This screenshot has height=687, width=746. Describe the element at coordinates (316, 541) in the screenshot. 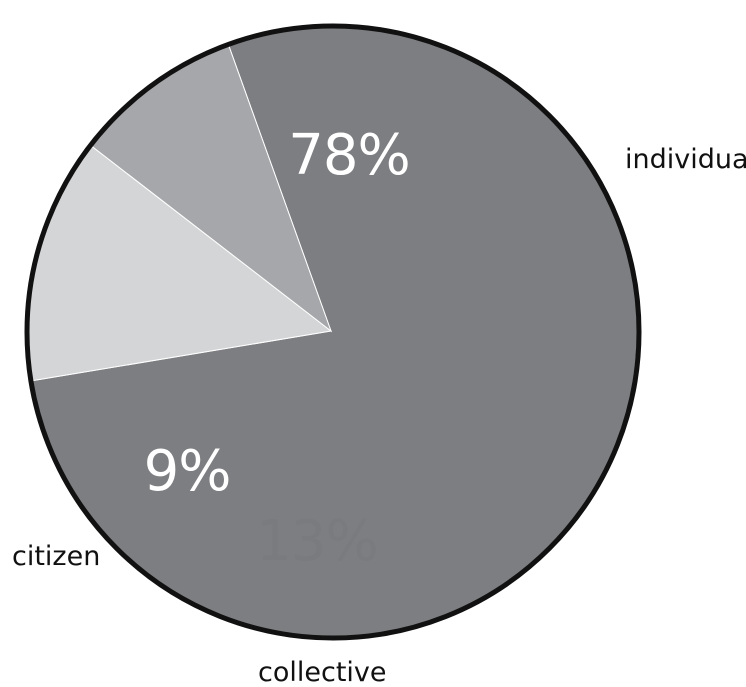

I see `slice-label-collective: 13%` at that location.